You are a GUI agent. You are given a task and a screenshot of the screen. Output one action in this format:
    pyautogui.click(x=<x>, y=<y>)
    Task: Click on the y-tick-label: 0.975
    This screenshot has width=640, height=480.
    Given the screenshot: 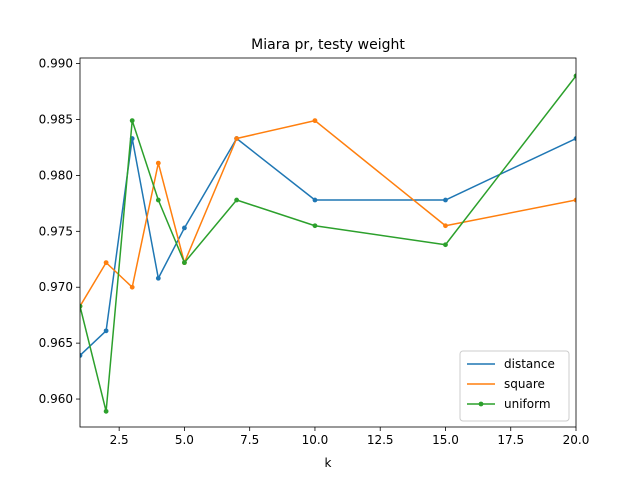 What is the action you would take?
    pyautogui.click(x=56, y=231)
    